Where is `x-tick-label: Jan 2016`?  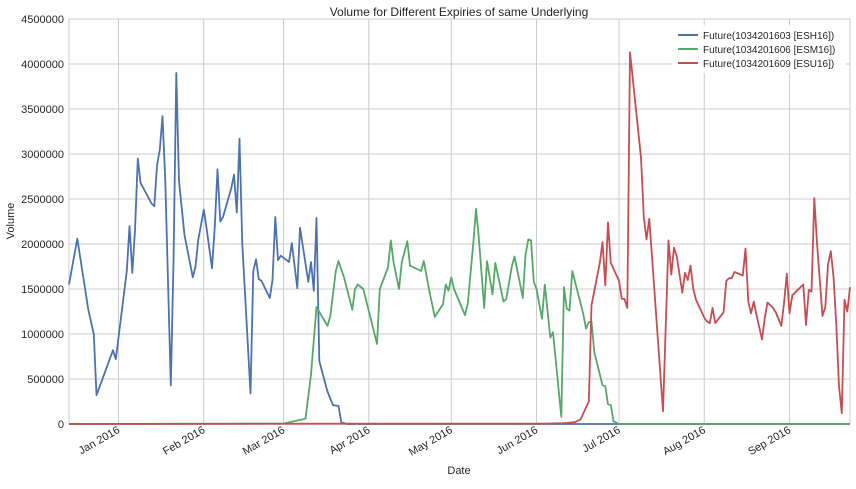 x-tick-label: Jan 2016 is located at coordinates (99, 440).